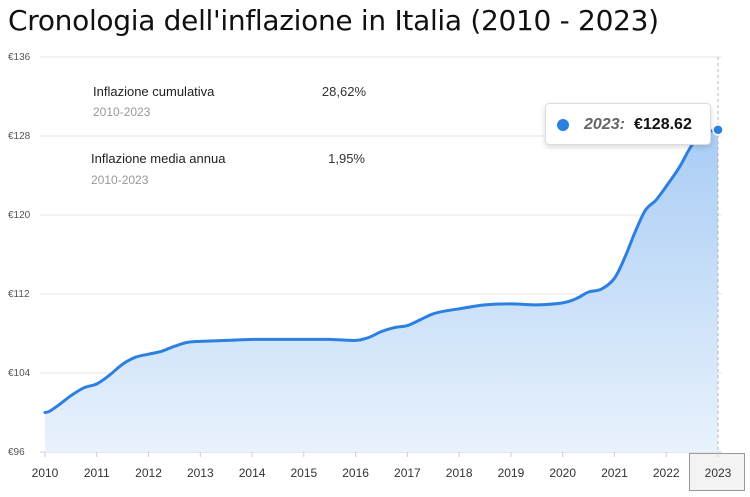 The image size is (750, 497). Describe the element at coordinates (122, 112) in the screenshot. I see `stat-cumulative-period: 2010-2023` at that location.